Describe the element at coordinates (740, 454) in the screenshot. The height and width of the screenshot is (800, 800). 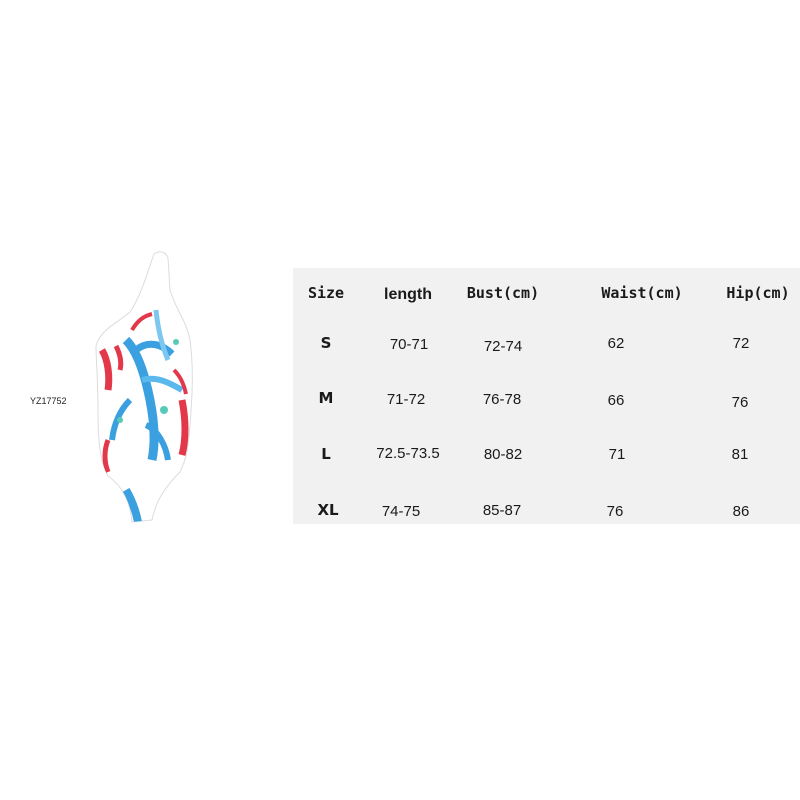
I see `row-hip: 81` at that location.